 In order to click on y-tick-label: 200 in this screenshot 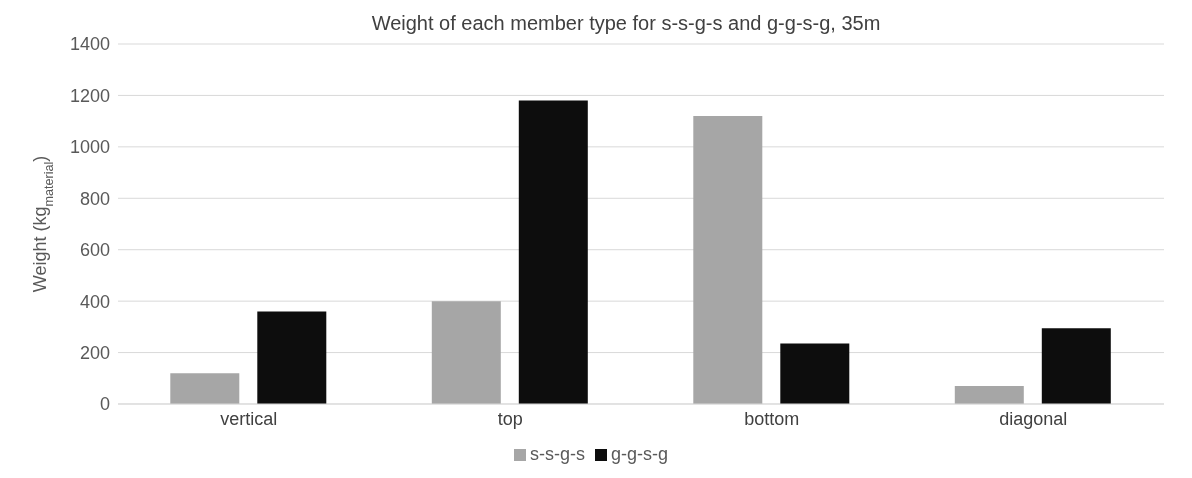, I will do `click(94, 352)`.